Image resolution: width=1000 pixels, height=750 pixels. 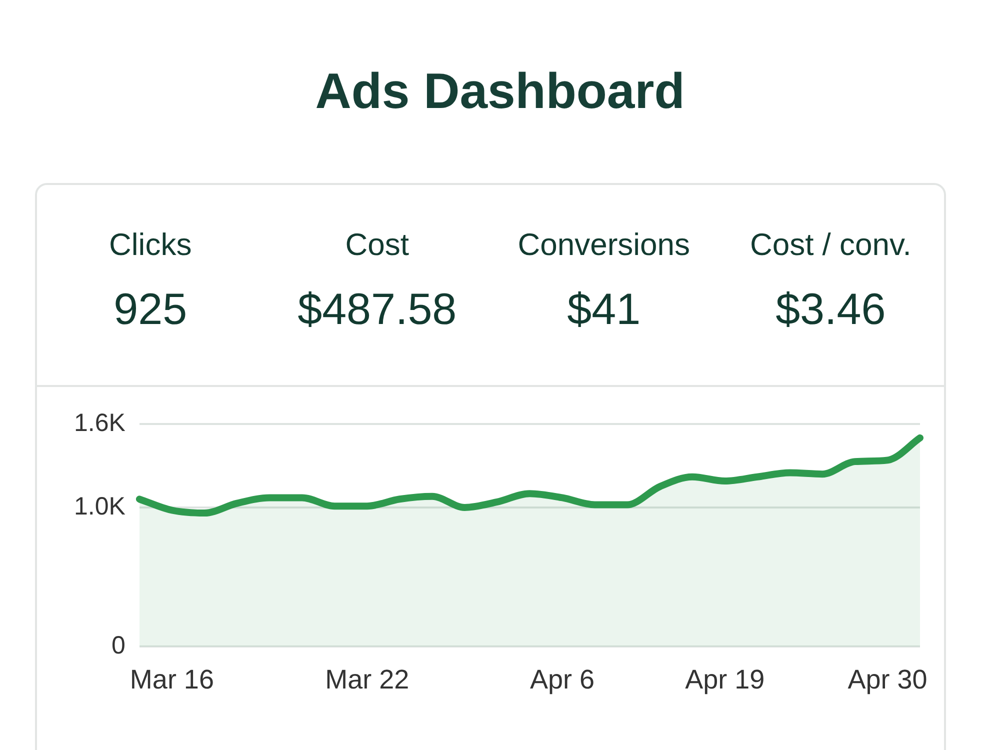 I want to click on x-tick-label: Mar 22, so click(x=367, y=679).